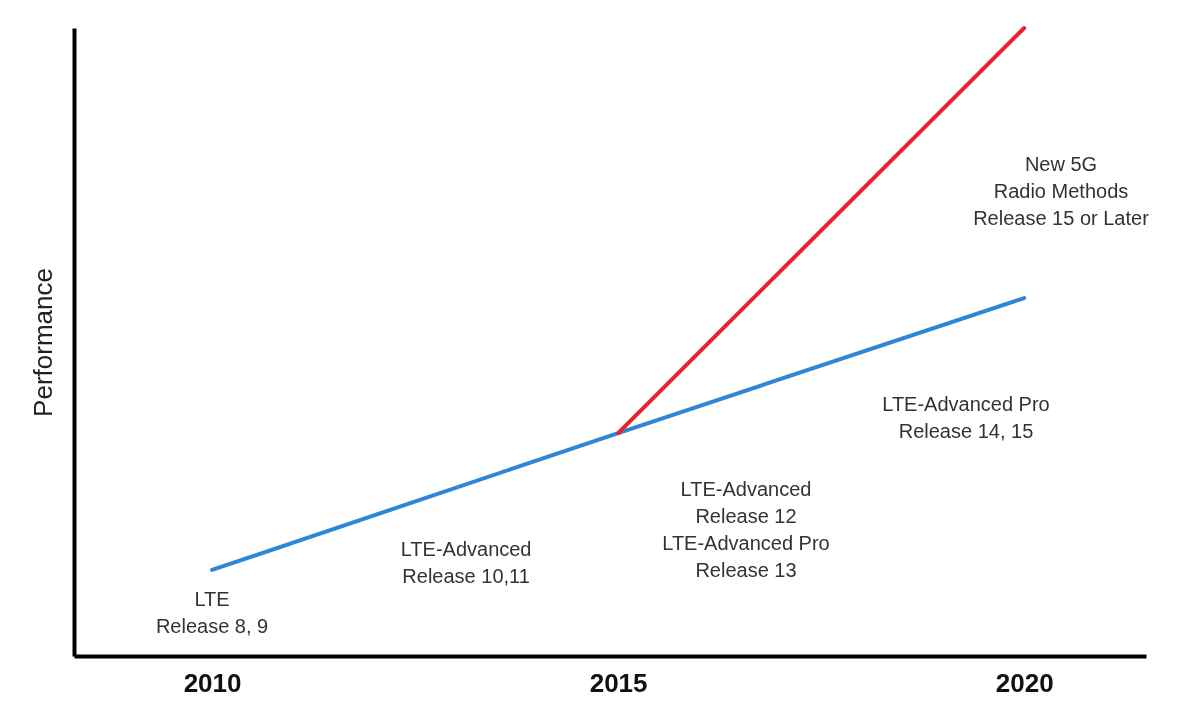 This screenshot has height=717, width=1192. Describe the element at coordinates (212, 682) in the screenshot. I see `x-tick-label: 2010` at that location.